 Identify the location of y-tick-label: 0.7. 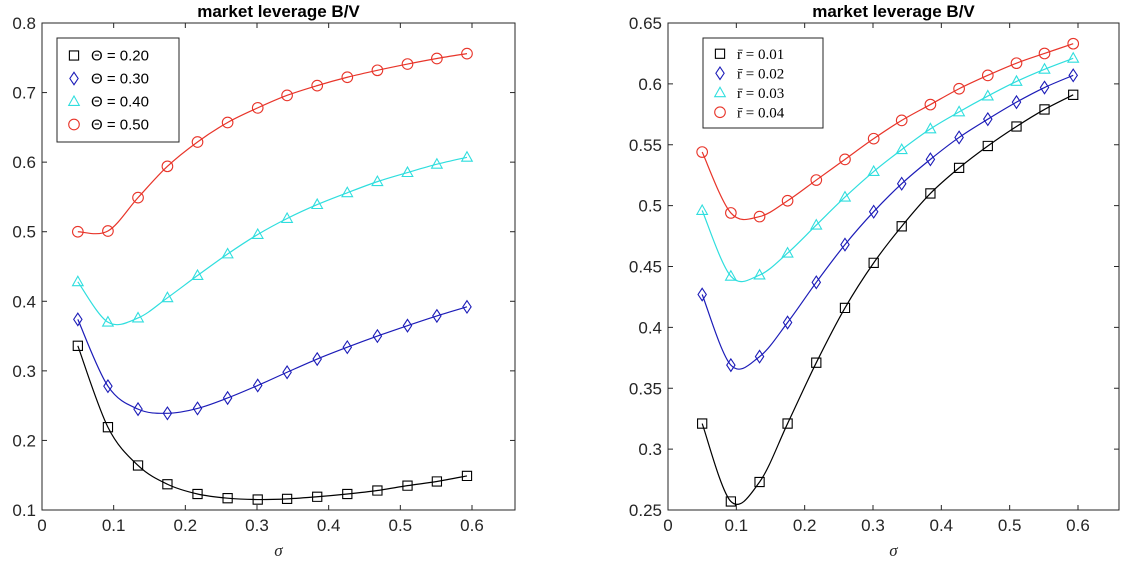
(24, 93).